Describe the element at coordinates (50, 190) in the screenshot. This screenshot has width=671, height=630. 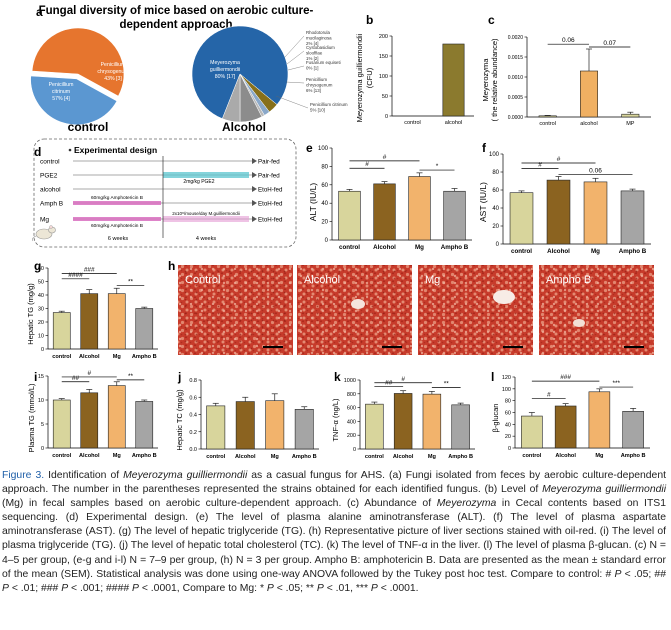
I see `design-row-label: alcohol` at that location.